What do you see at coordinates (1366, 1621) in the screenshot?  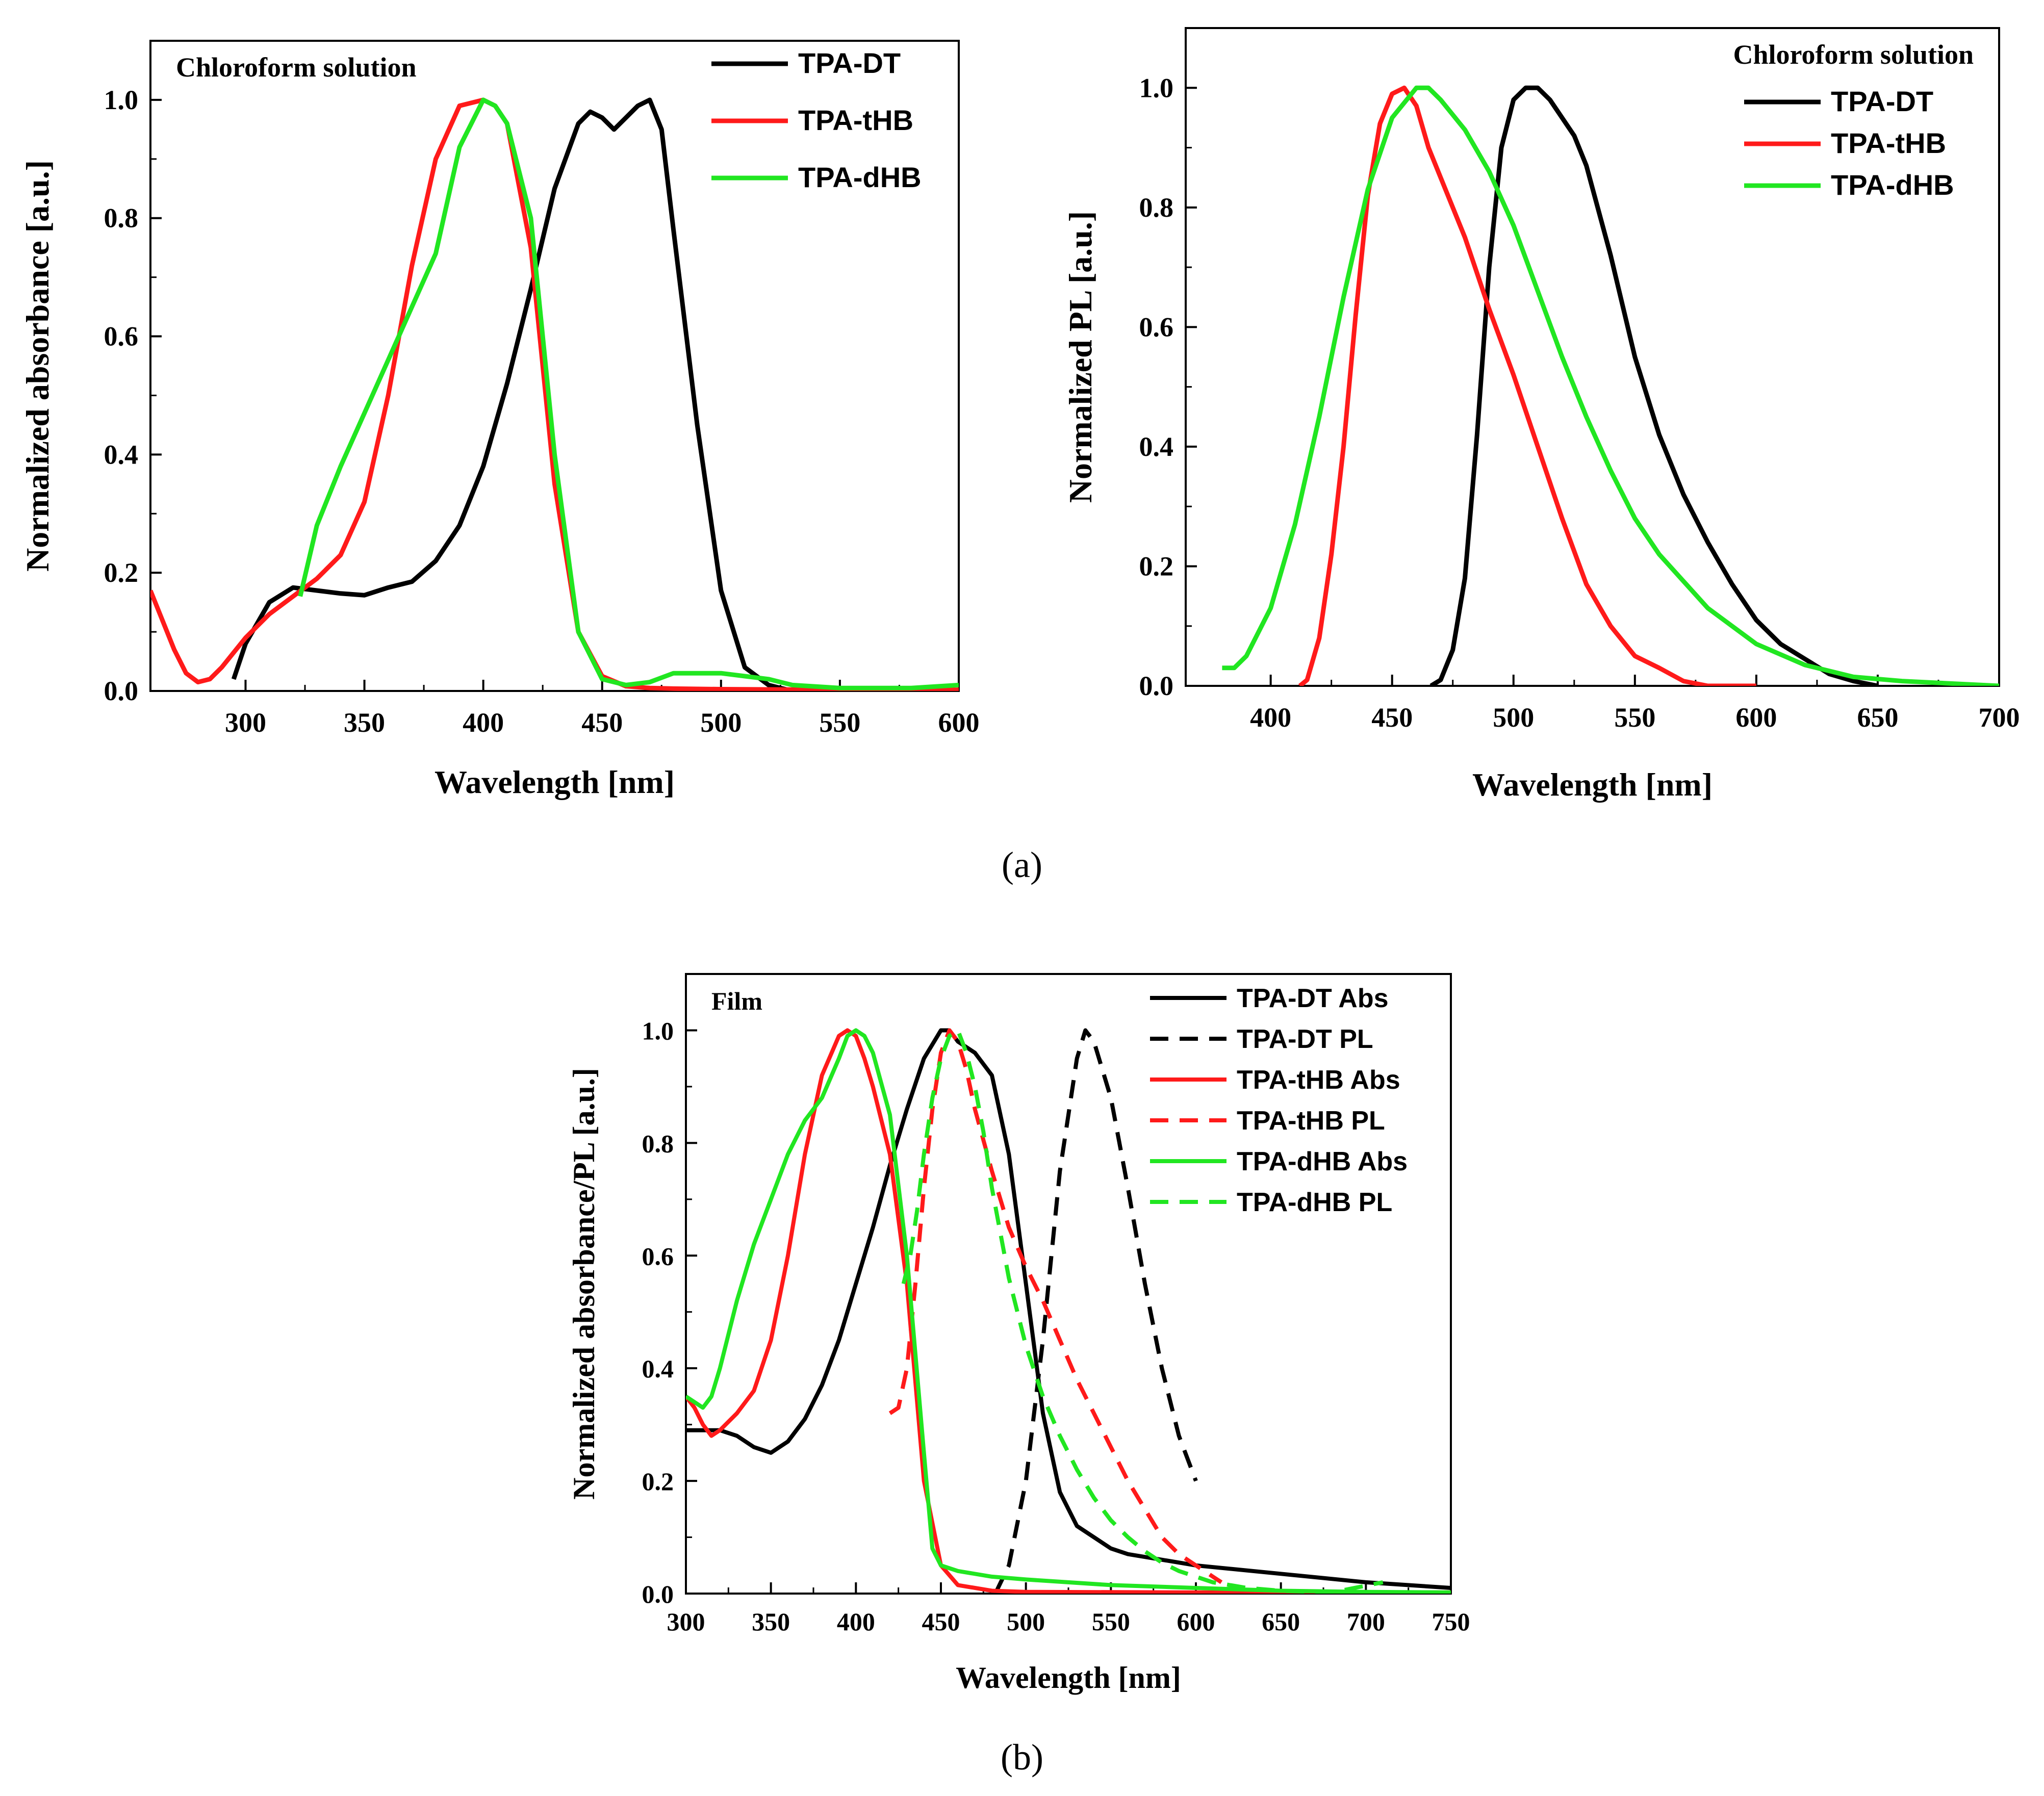 I see `chart2-x-tick-label: 700` at bounding box center [1366, 1621].